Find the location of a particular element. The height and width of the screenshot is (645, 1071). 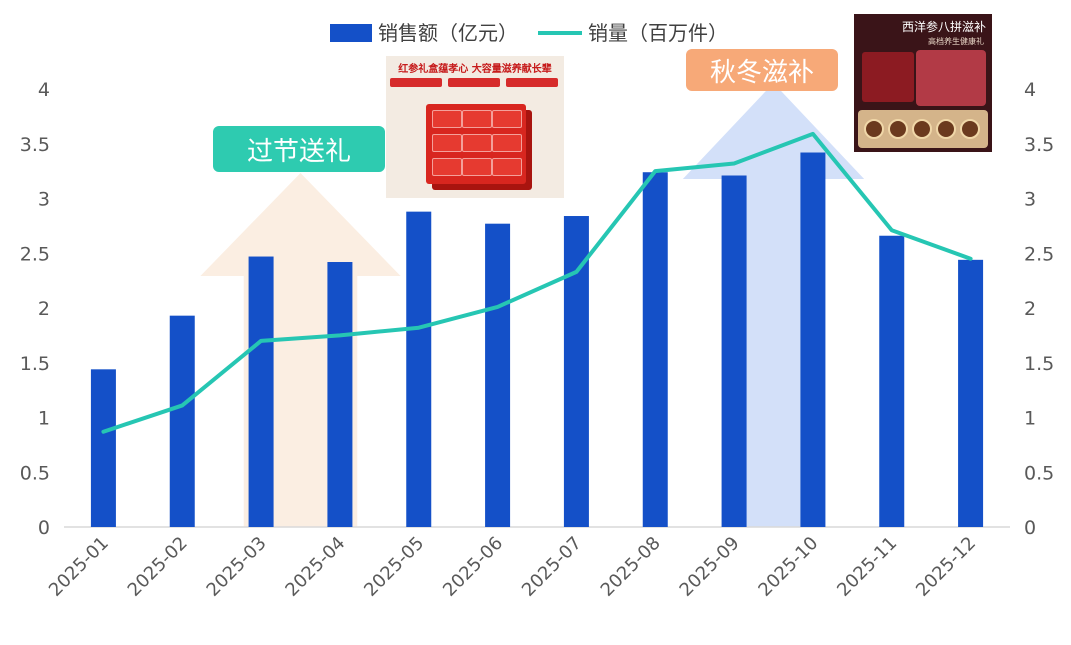

annotation-arrow-gift-giving is located at coordinates (300, 350).